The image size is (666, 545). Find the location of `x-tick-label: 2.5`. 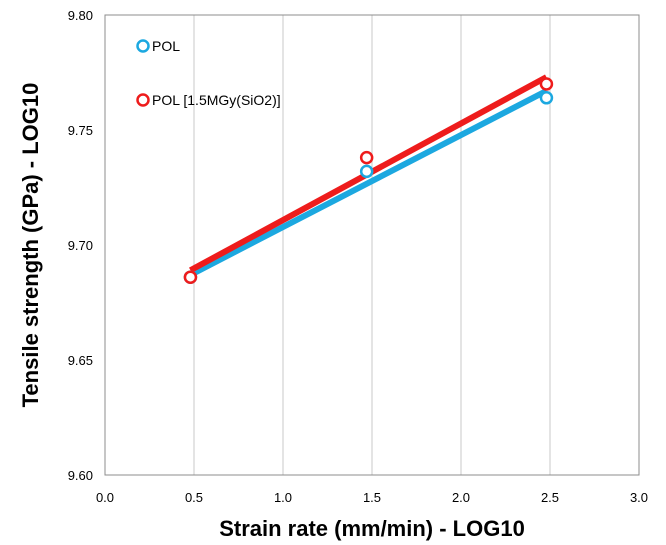

x-tick-label: 2.5 is located at coordinates (550, 497).